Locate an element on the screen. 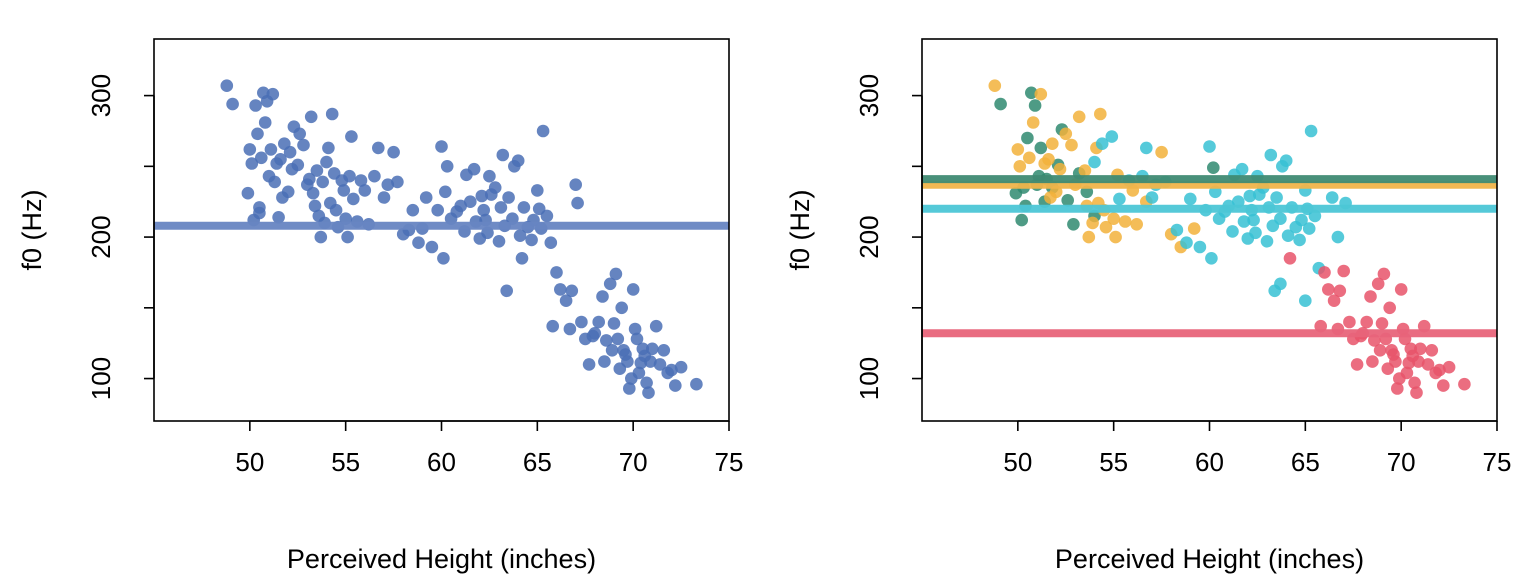 Image resolution: width=1536 pixels, height=576 pixels. y-tick-label: 200 is located at coordinates (101, 236).